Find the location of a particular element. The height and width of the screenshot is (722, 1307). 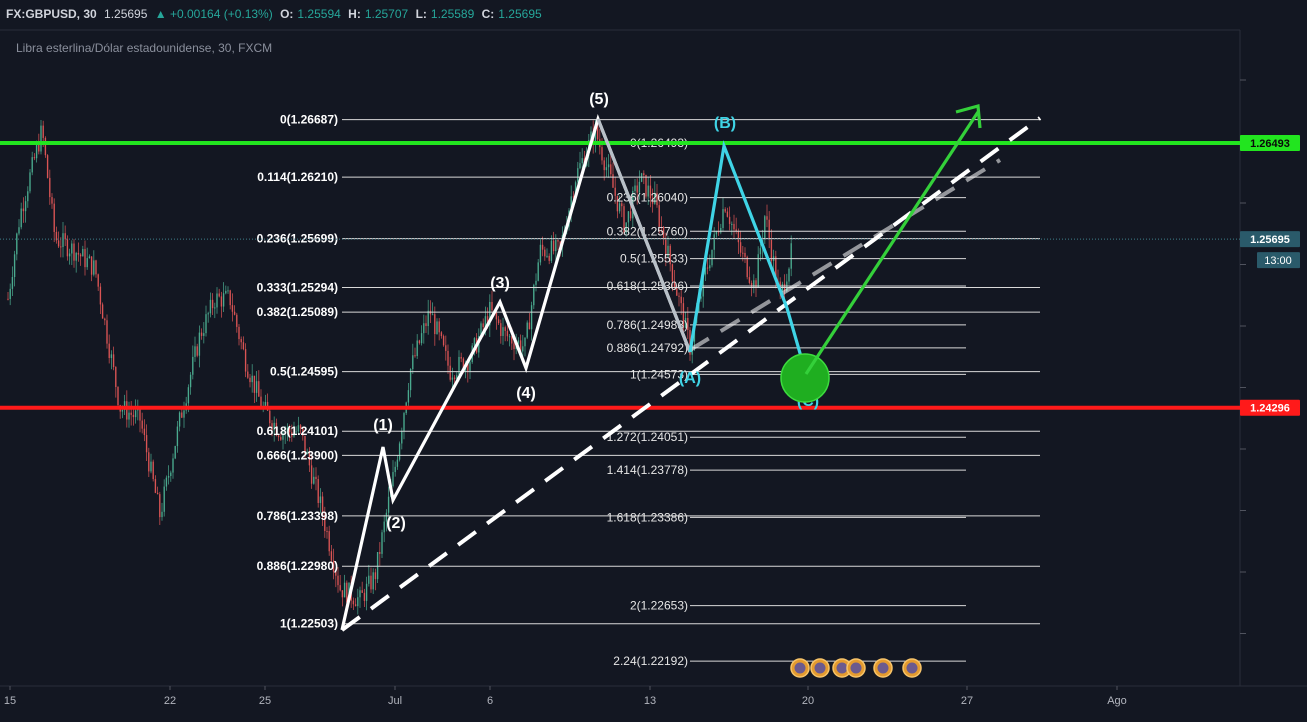

symbol-label: FX:GBPUSD, 30 is located at coordinates (51, 14).